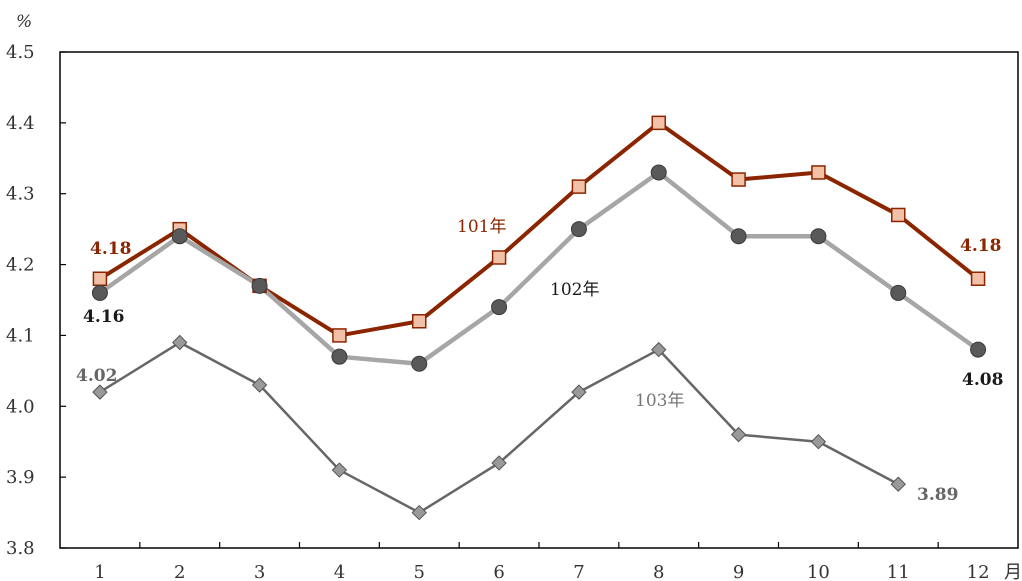 The image size is (1022, 581). Describe the element at coordinates (574, 290) in the screenshot. I see `series-name-label: 102年` at that location.